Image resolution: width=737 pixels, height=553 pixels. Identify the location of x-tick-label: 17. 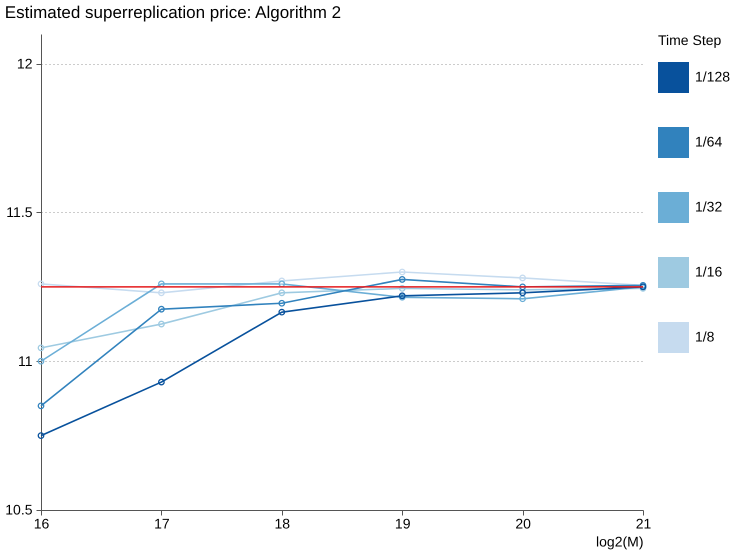
(162, 524).